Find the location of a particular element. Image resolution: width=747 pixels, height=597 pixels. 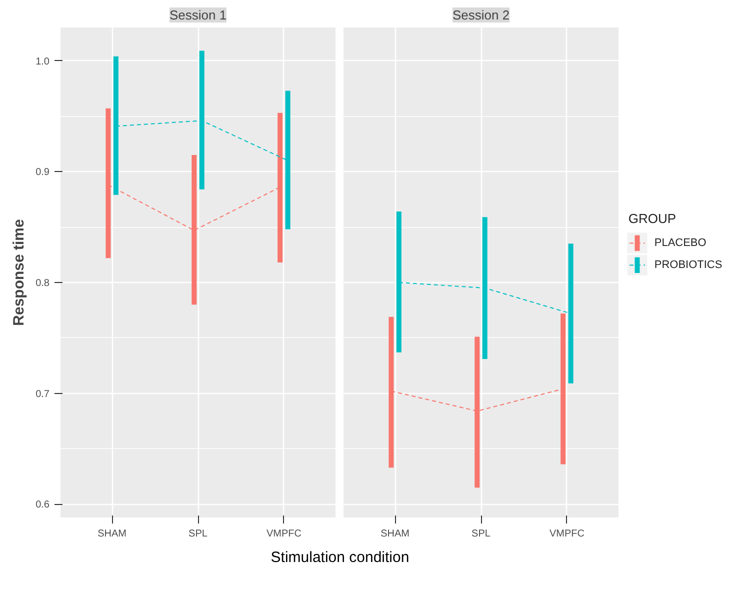

chart-title: Session 1 is located at coordinates (198, 15).